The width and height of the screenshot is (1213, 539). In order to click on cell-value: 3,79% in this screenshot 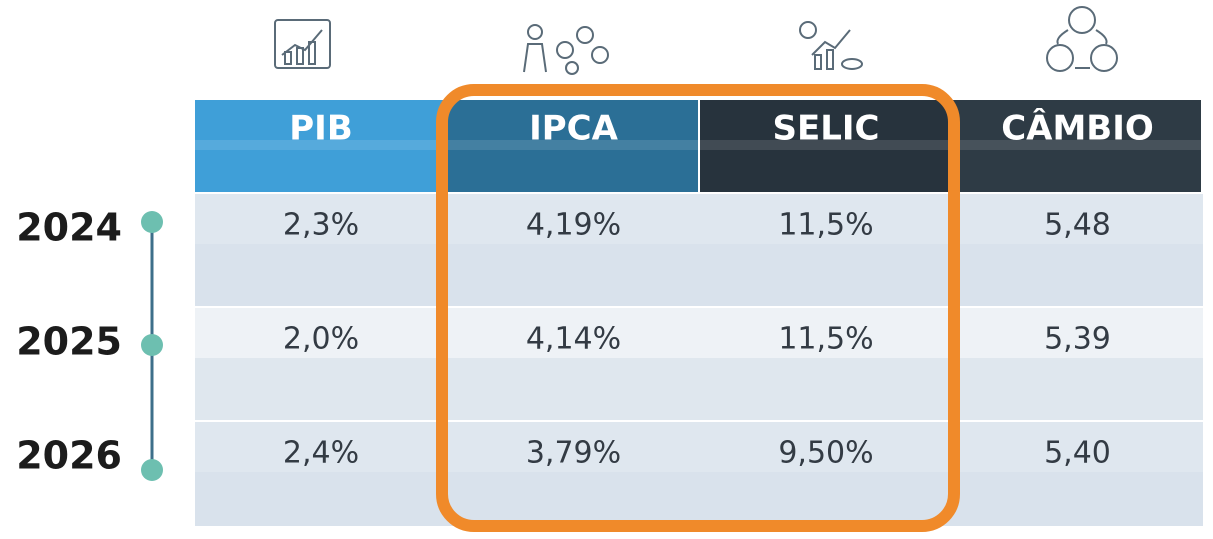, I will do `click(573, 453)`.